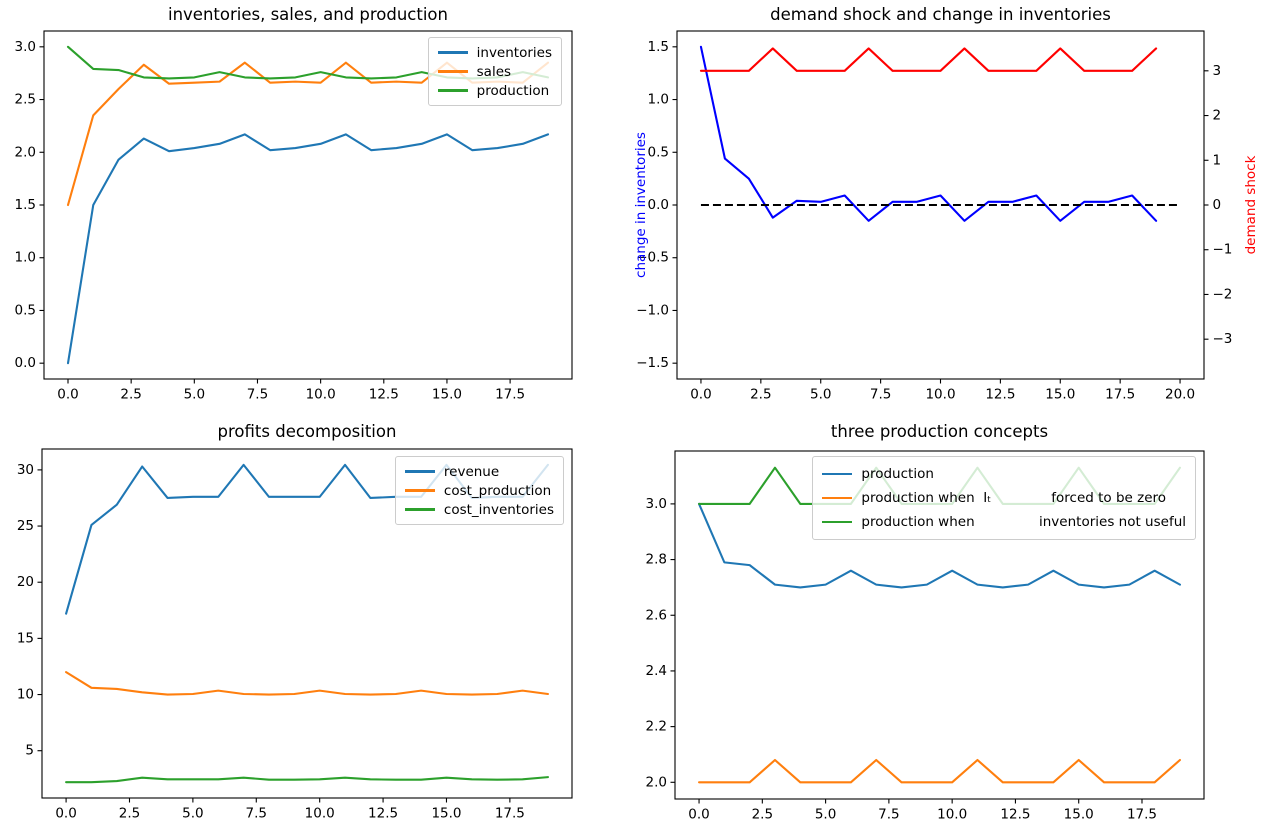  What do you see at coordinates (939, 431) in the screenshot?
I see `chart-title: three production concepts` at bounding box center [939, 431].